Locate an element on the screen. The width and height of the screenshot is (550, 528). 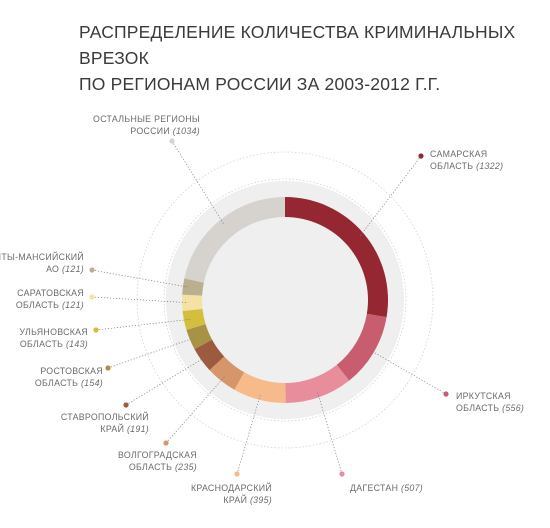
value-волгоградская-область: (235) is located at coordinates (186, 467).